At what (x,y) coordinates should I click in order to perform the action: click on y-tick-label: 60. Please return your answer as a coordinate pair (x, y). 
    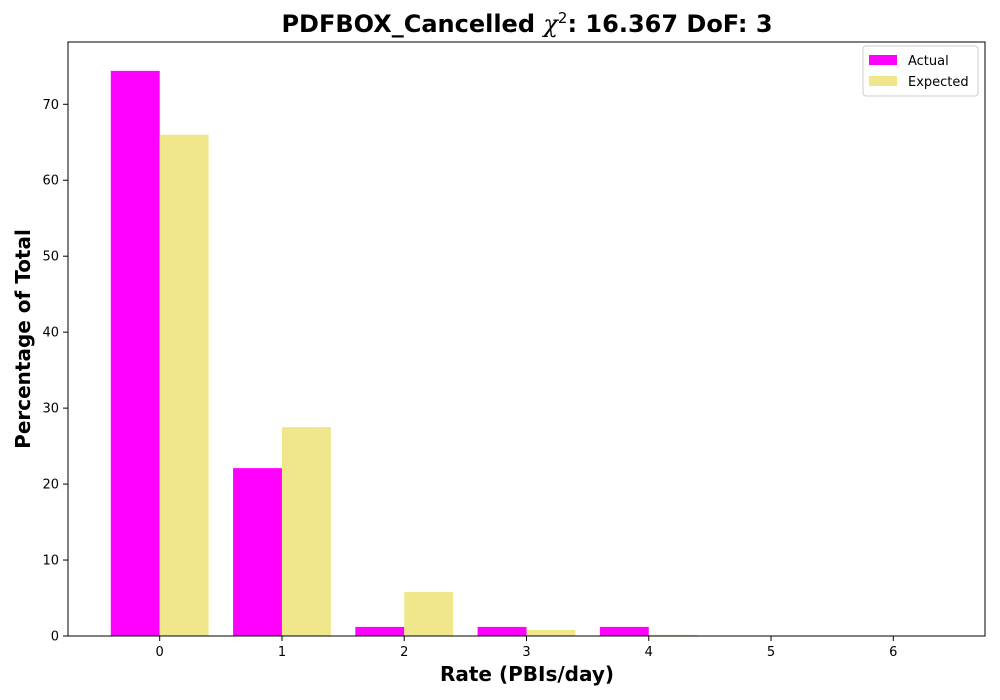
    Looking at the image, I should click on (50, 181).